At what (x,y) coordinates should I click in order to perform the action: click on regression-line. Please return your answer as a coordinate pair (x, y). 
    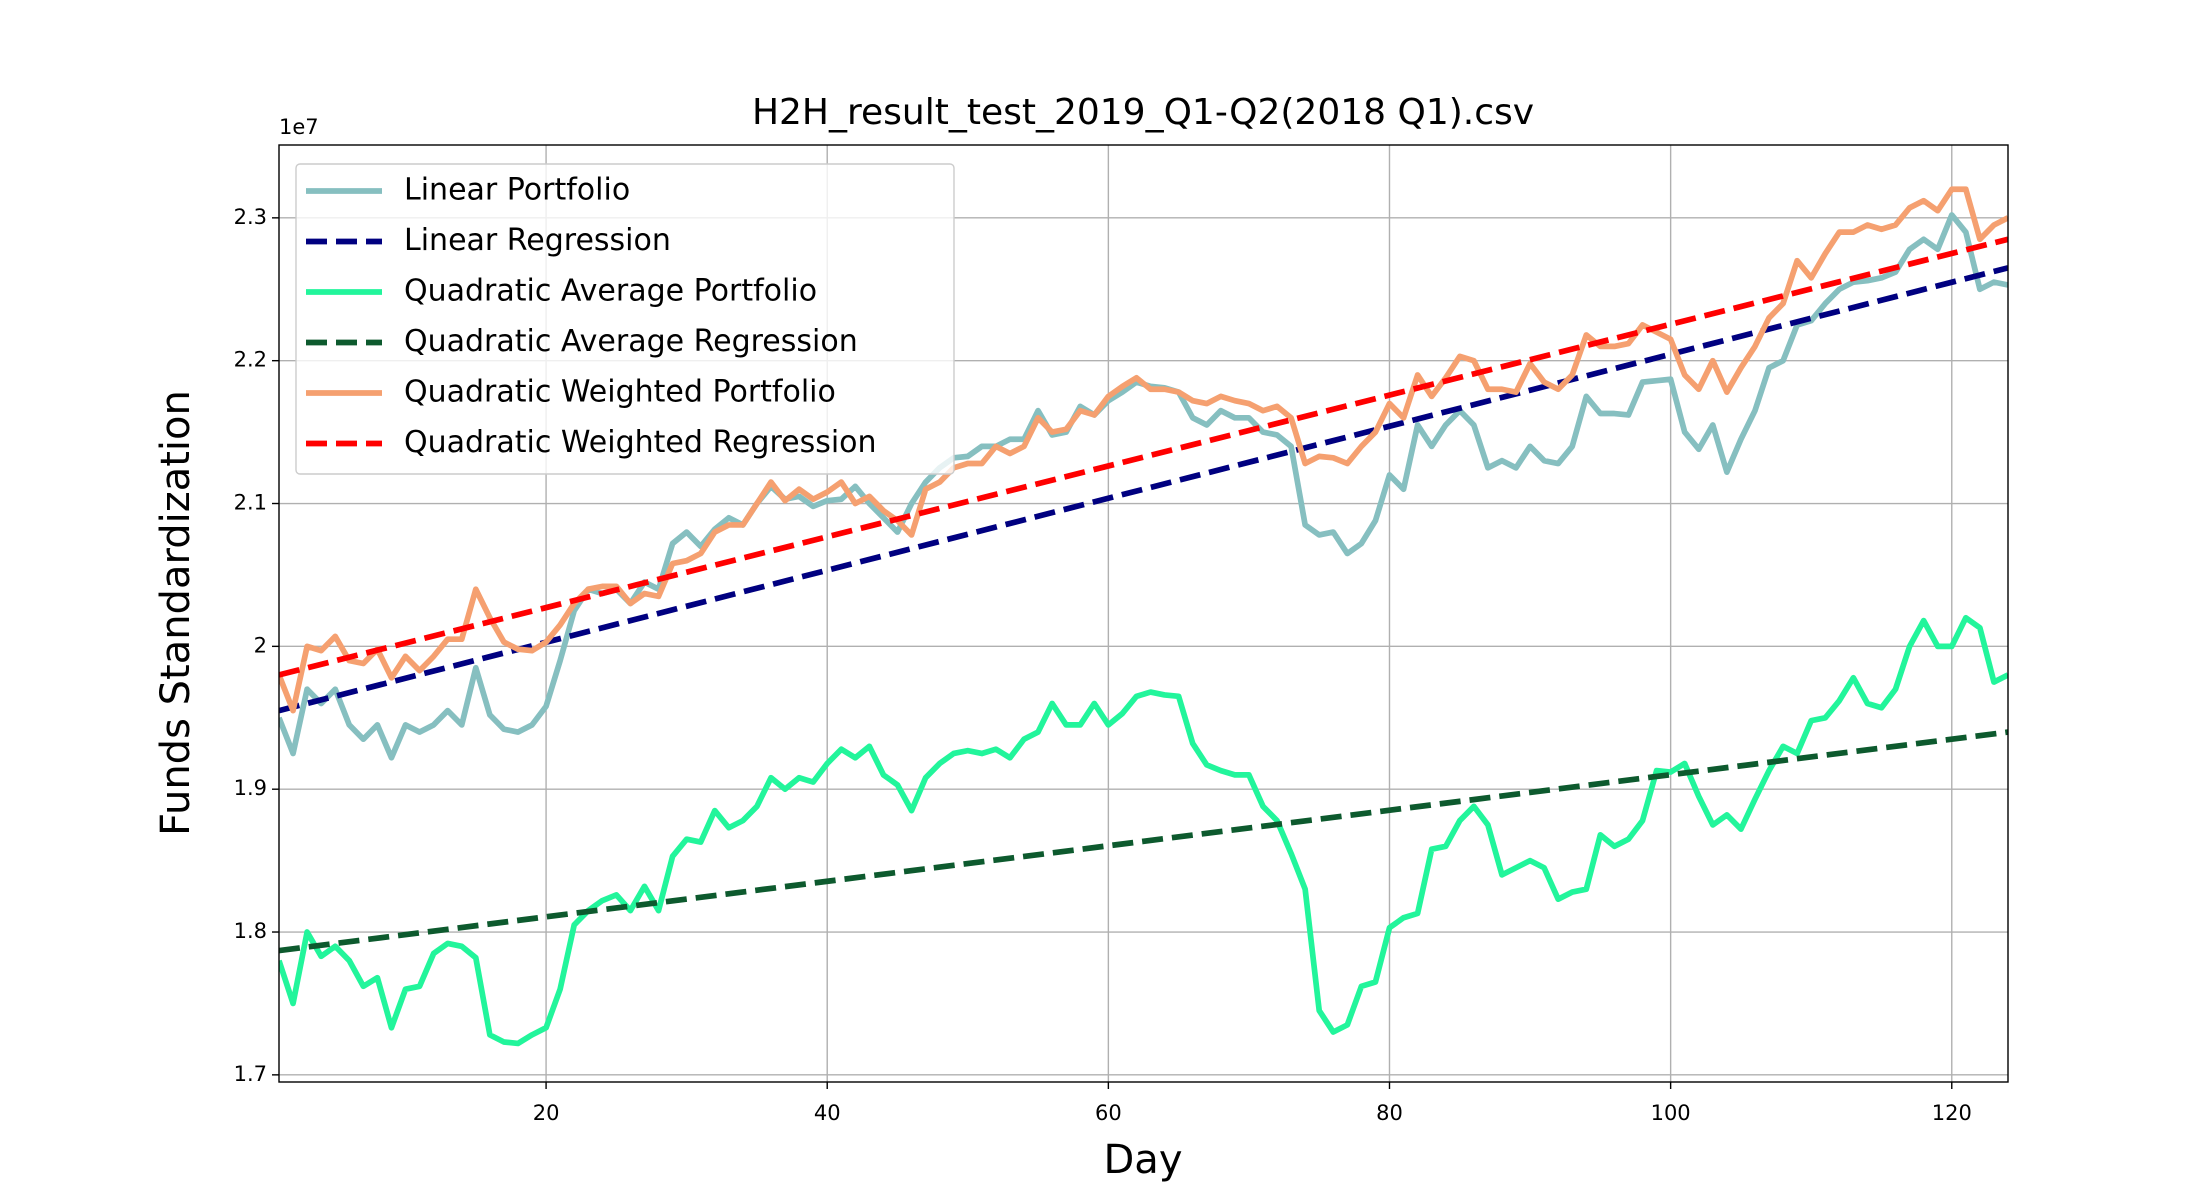
    Looking at the image, I should click on (1143, 841).